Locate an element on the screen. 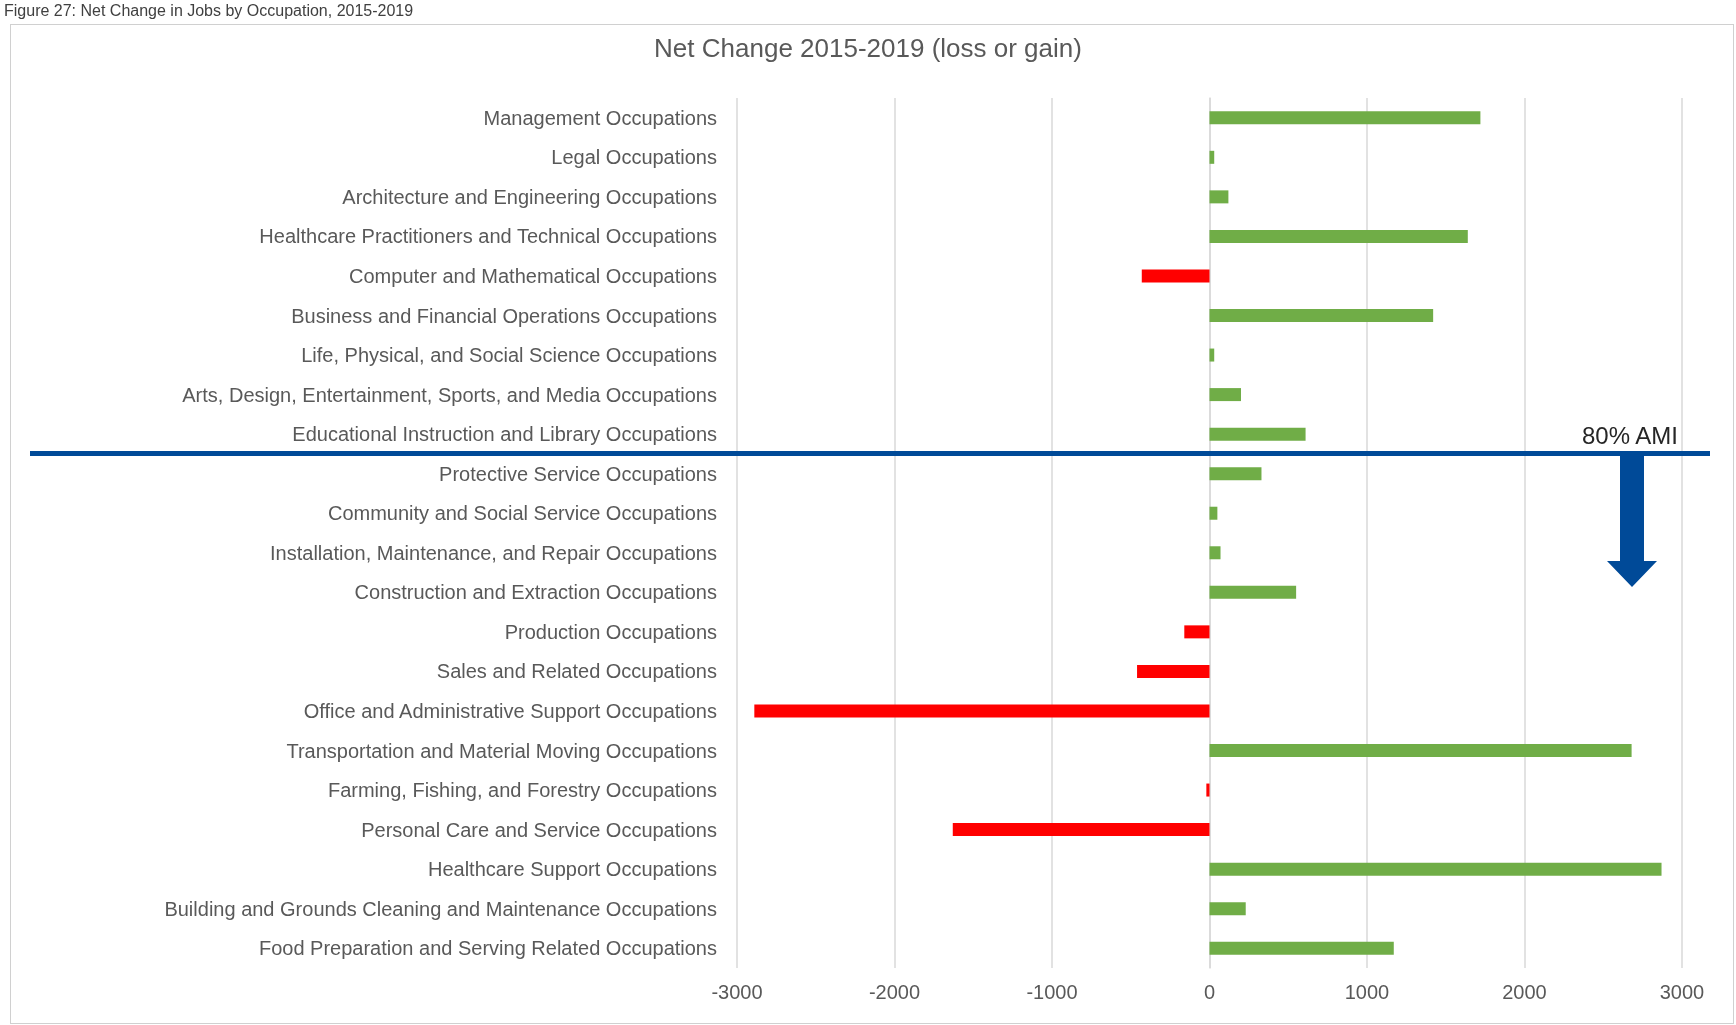 This screenshot has height=1025, width=1736. y-tick-label: Production Occupations is located at coordinates (610, 631).